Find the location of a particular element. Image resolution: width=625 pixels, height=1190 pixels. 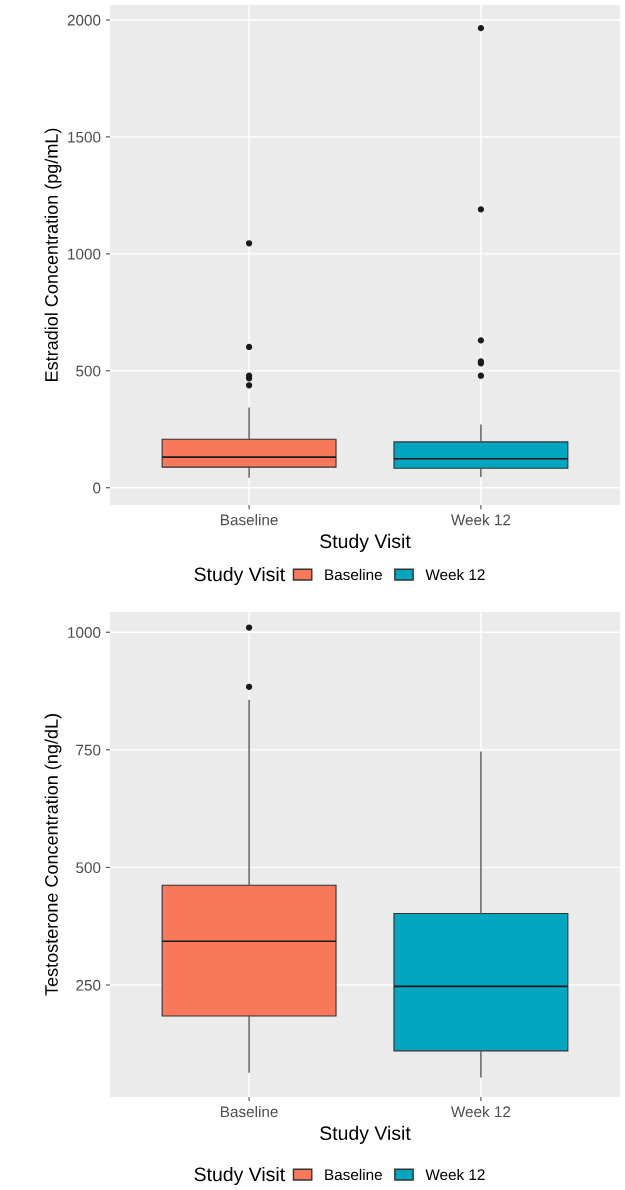

y-axis-title: Testosterone Concentration (ng/dL) is located at coordinates (53, 855).